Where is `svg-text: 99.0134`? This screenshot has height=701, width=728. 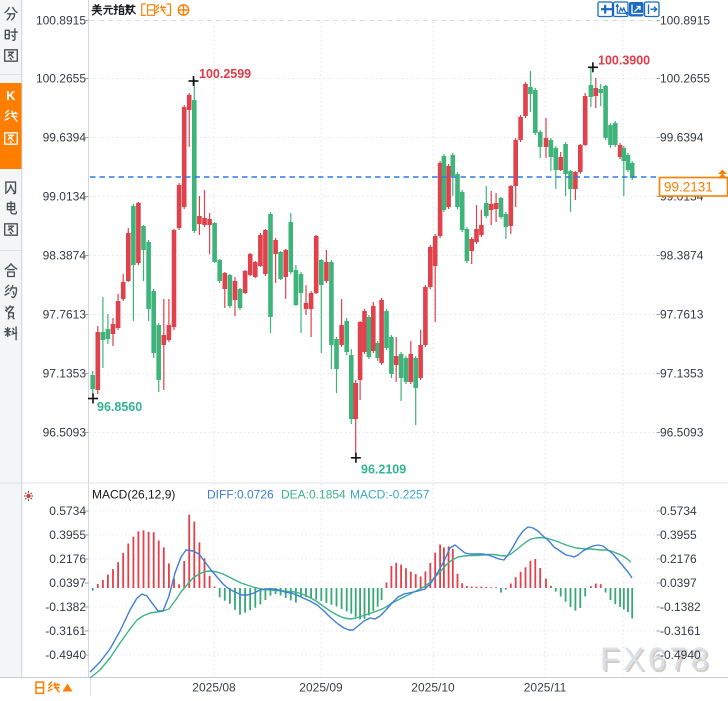
svg-text: 99.0134 is located at coordinates (65, 197).